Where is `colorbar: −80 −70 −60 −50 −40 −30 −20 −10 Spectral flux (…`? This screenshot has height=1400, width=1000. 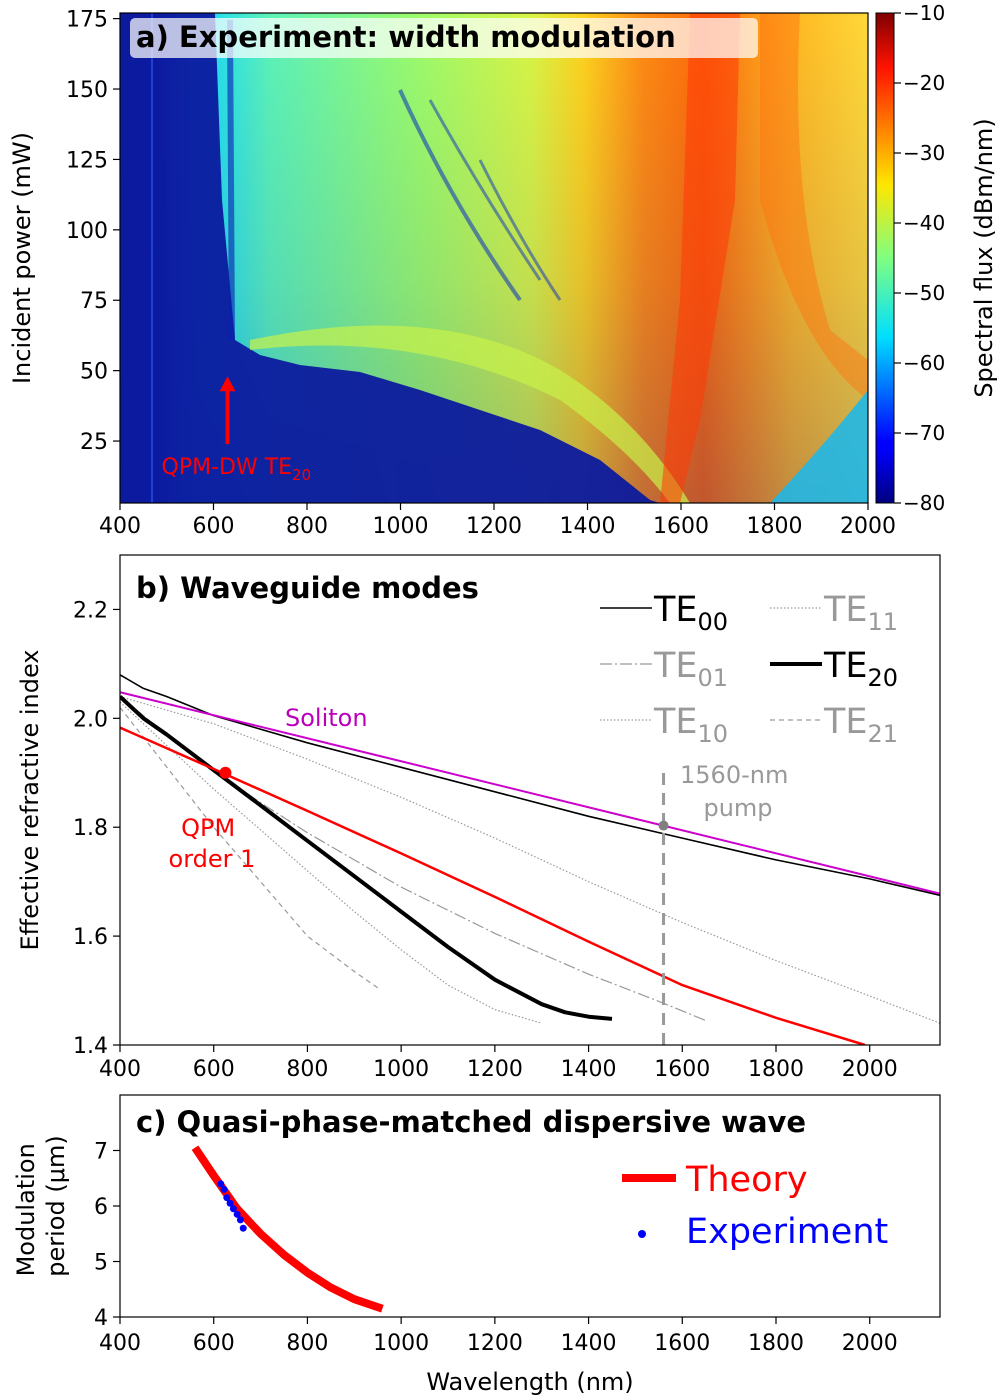 colorbar: −80 −70 −60 −50 −40 −30 −20 −10 Spectral flux (… is located at coordinates (936, 258).